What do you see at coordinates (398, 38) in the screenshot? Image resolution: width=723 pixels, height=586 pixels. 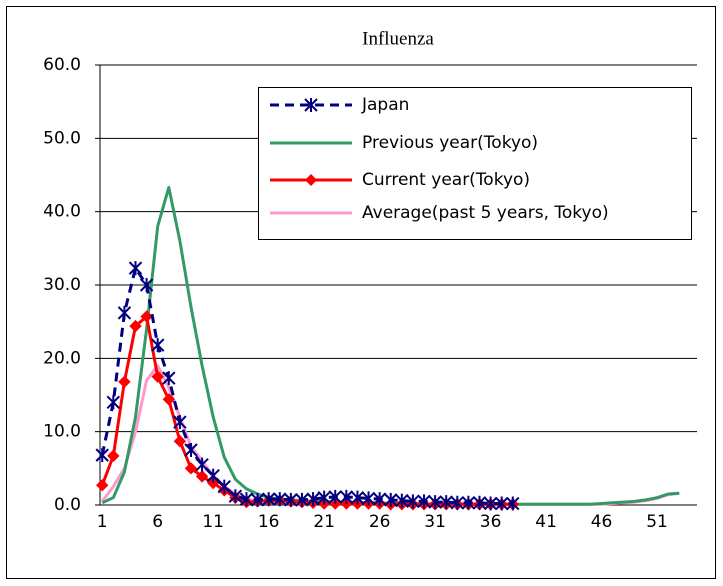 I see `chart-title: Influenza` at bounding box center [398, 38].